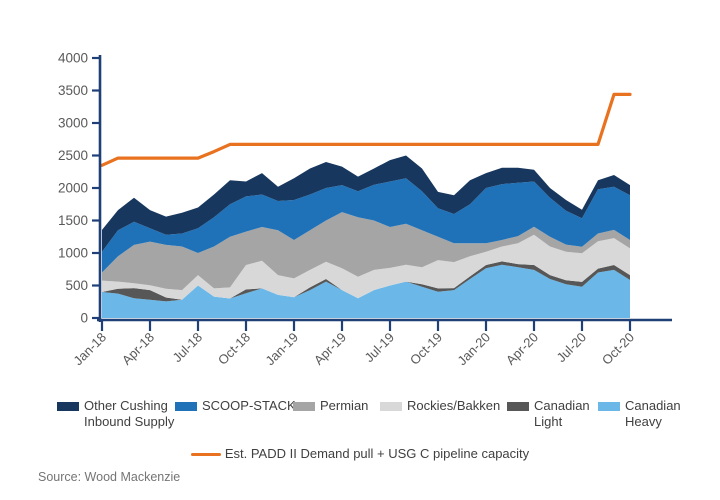 This screenshot has width=720, height=500. I want to click on svg-text: 0, so click(84, 318).